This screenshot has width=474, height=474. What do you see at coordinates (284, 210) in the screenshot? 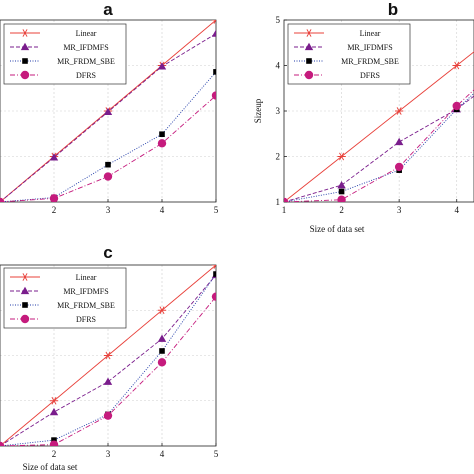
I see `x-tick-label: 1` at bounding box center [284, 210].